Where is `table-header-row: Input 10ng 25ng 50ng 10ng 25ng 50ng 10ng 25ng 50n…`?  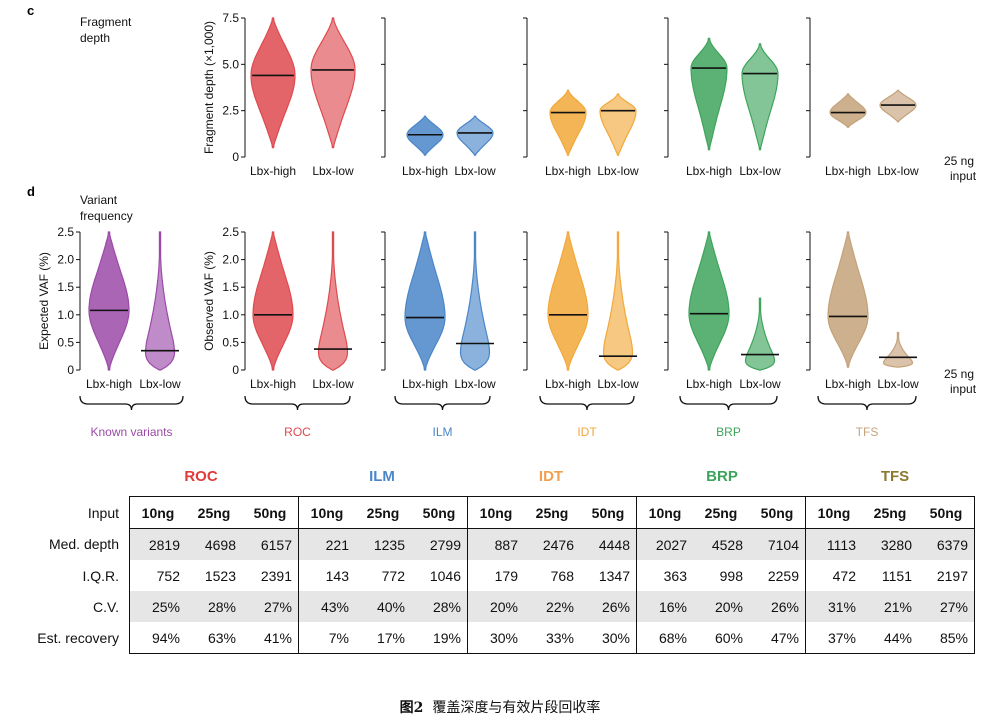
table-header-row: Input 10ng 25ng 50ng 10ng 25ng 50ng 10ng 25ng 50n… is located at coordinates (501, 512).